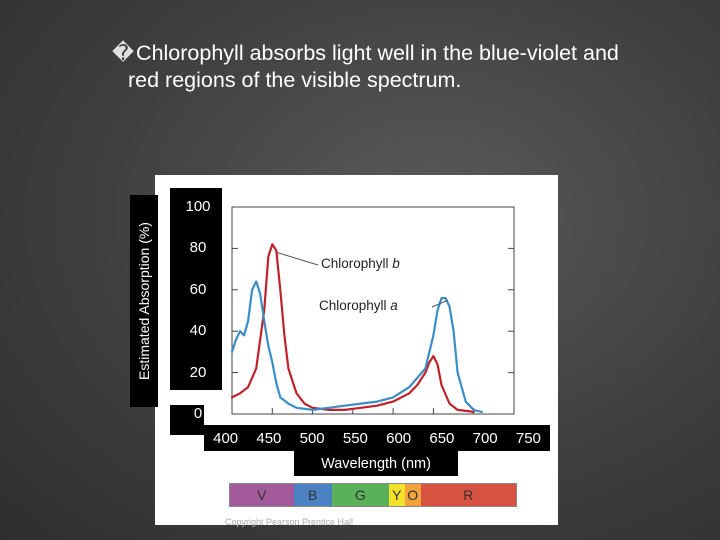 This screenshot has height=540, width=720. What do you see at coordinates (485, 438) in the screenshot?
I see `x-tick-label: 700` at bounding box center [485, 438].